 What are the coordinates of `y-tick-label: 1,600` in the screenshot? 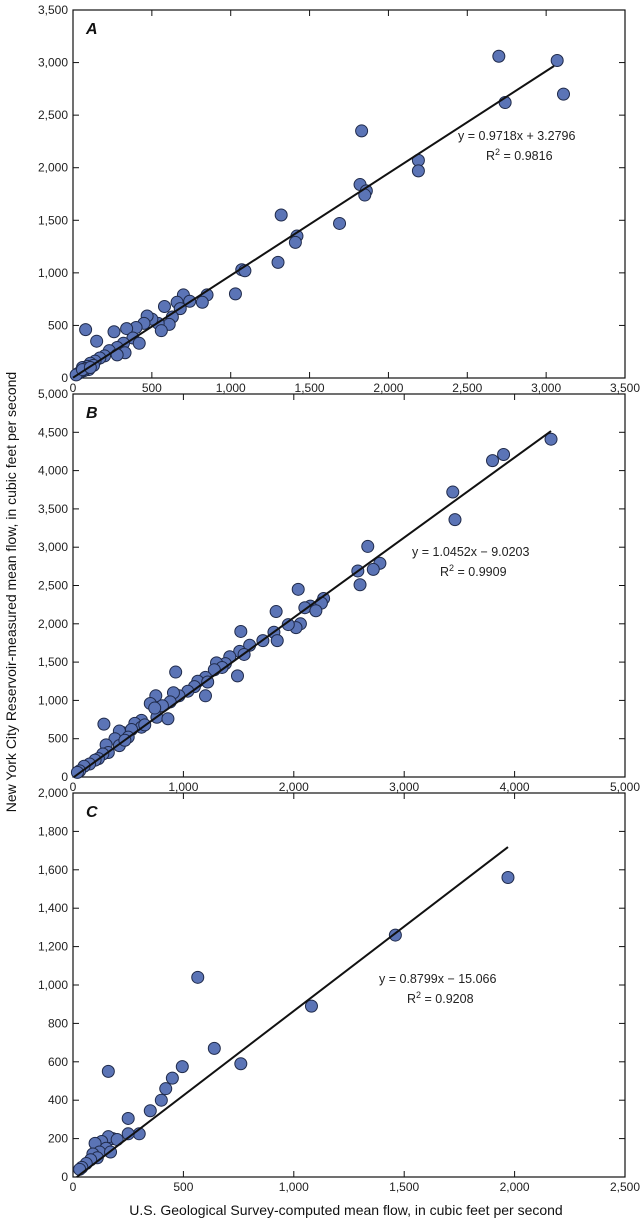 It's located at (53, 870).